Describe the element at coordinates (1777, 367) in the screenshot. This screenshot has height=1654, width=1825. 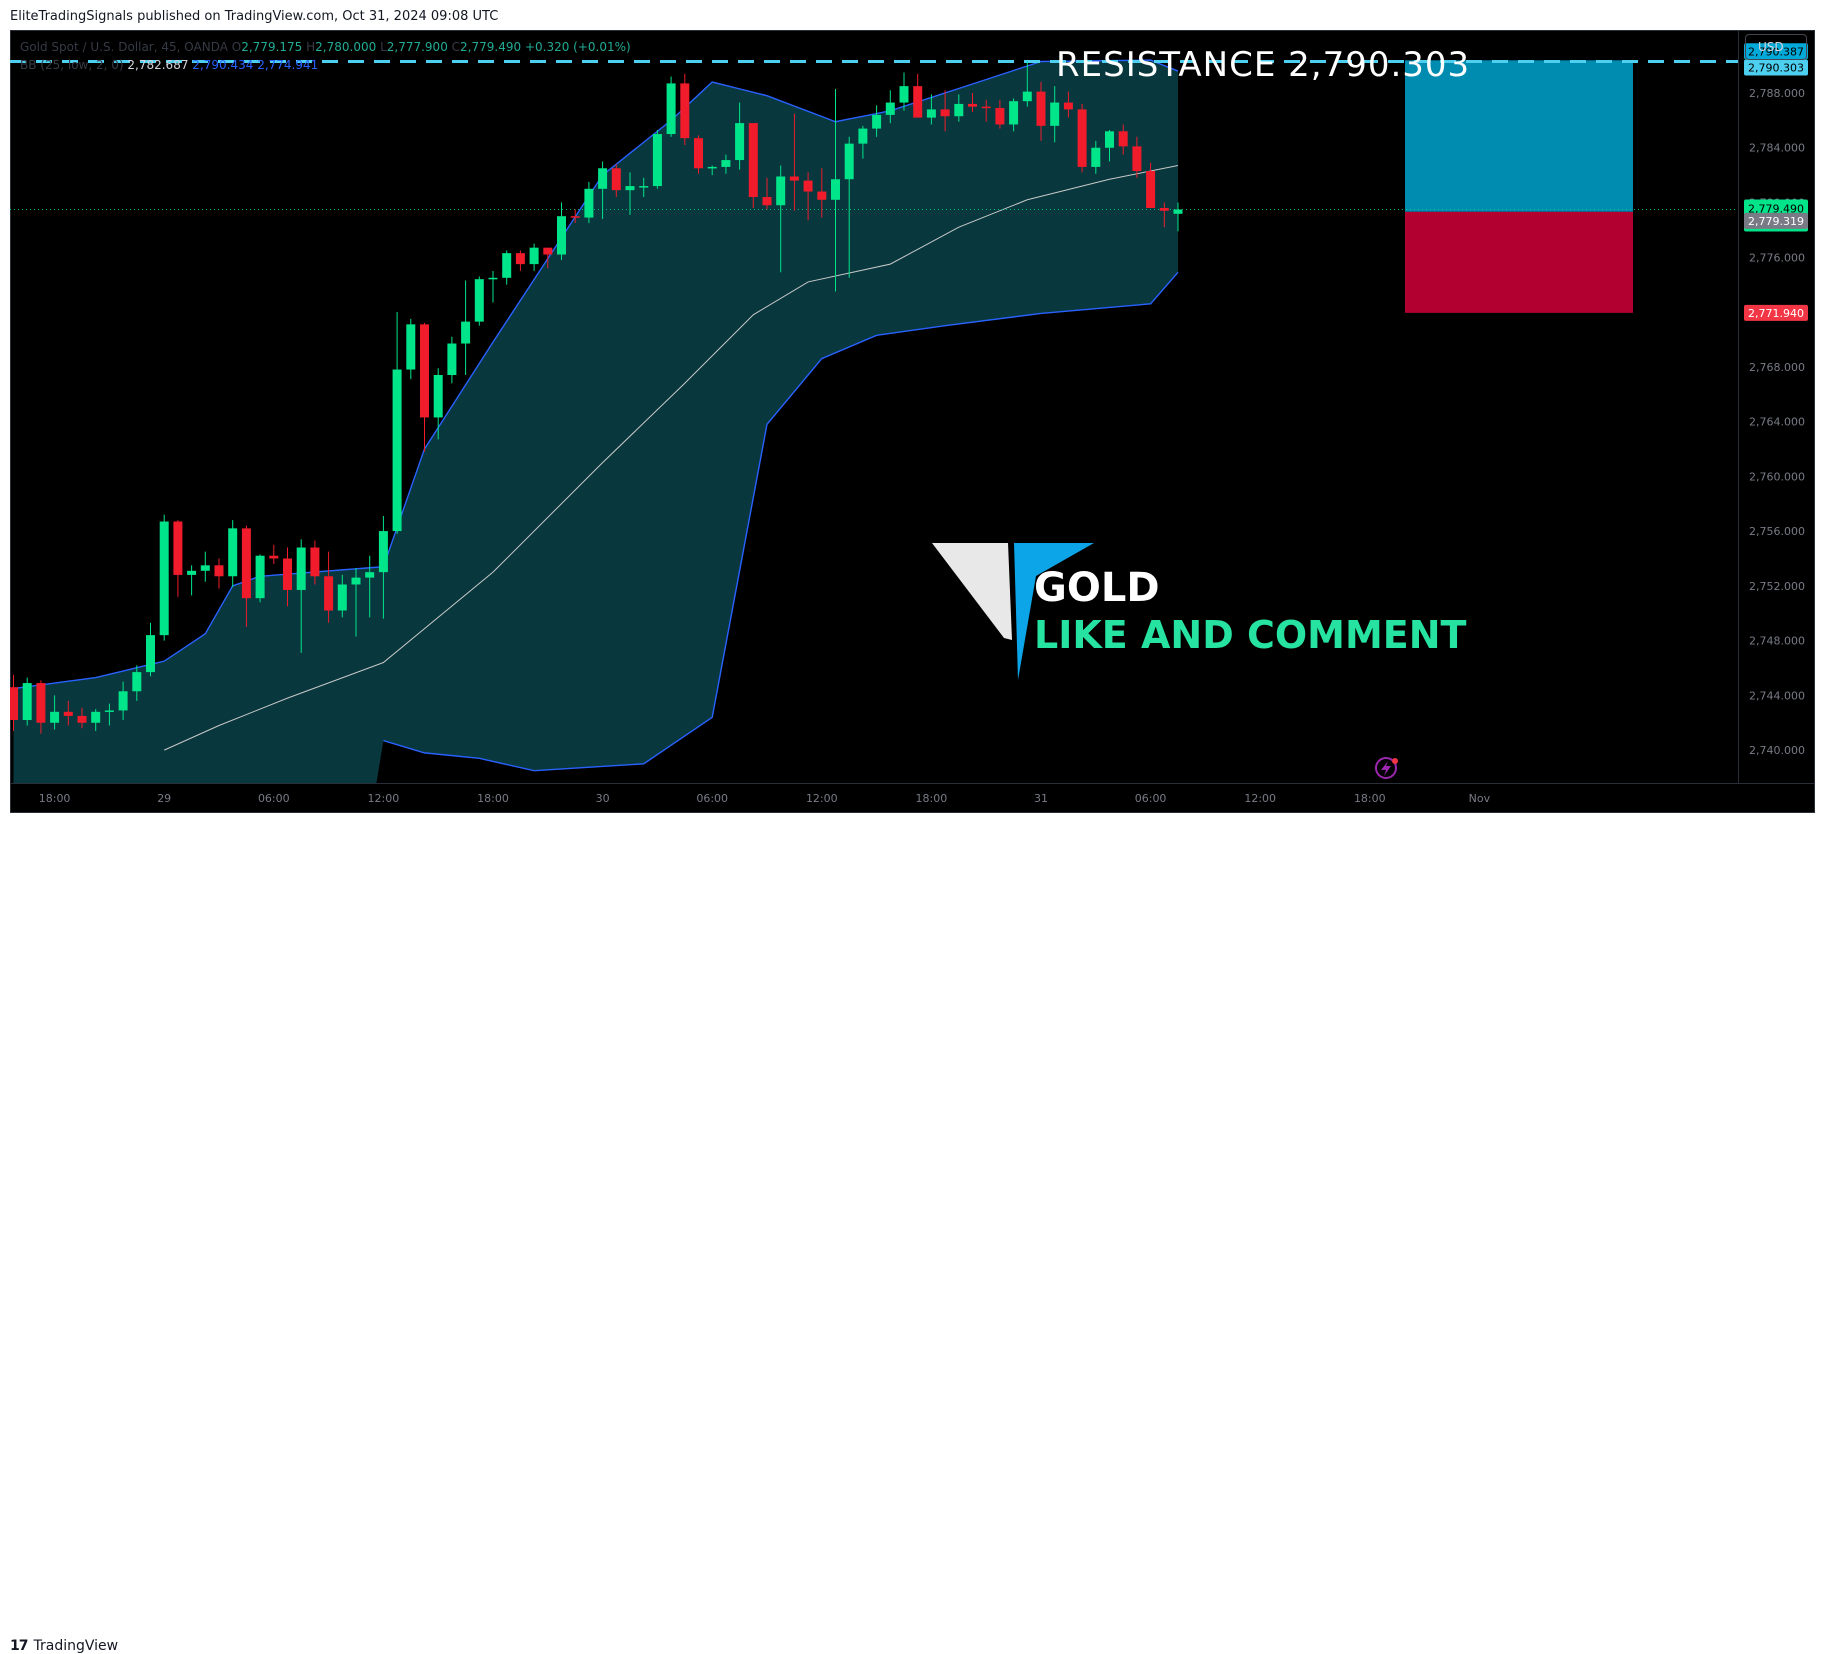
I see `y-tick-label: 2,768.000` at that location.